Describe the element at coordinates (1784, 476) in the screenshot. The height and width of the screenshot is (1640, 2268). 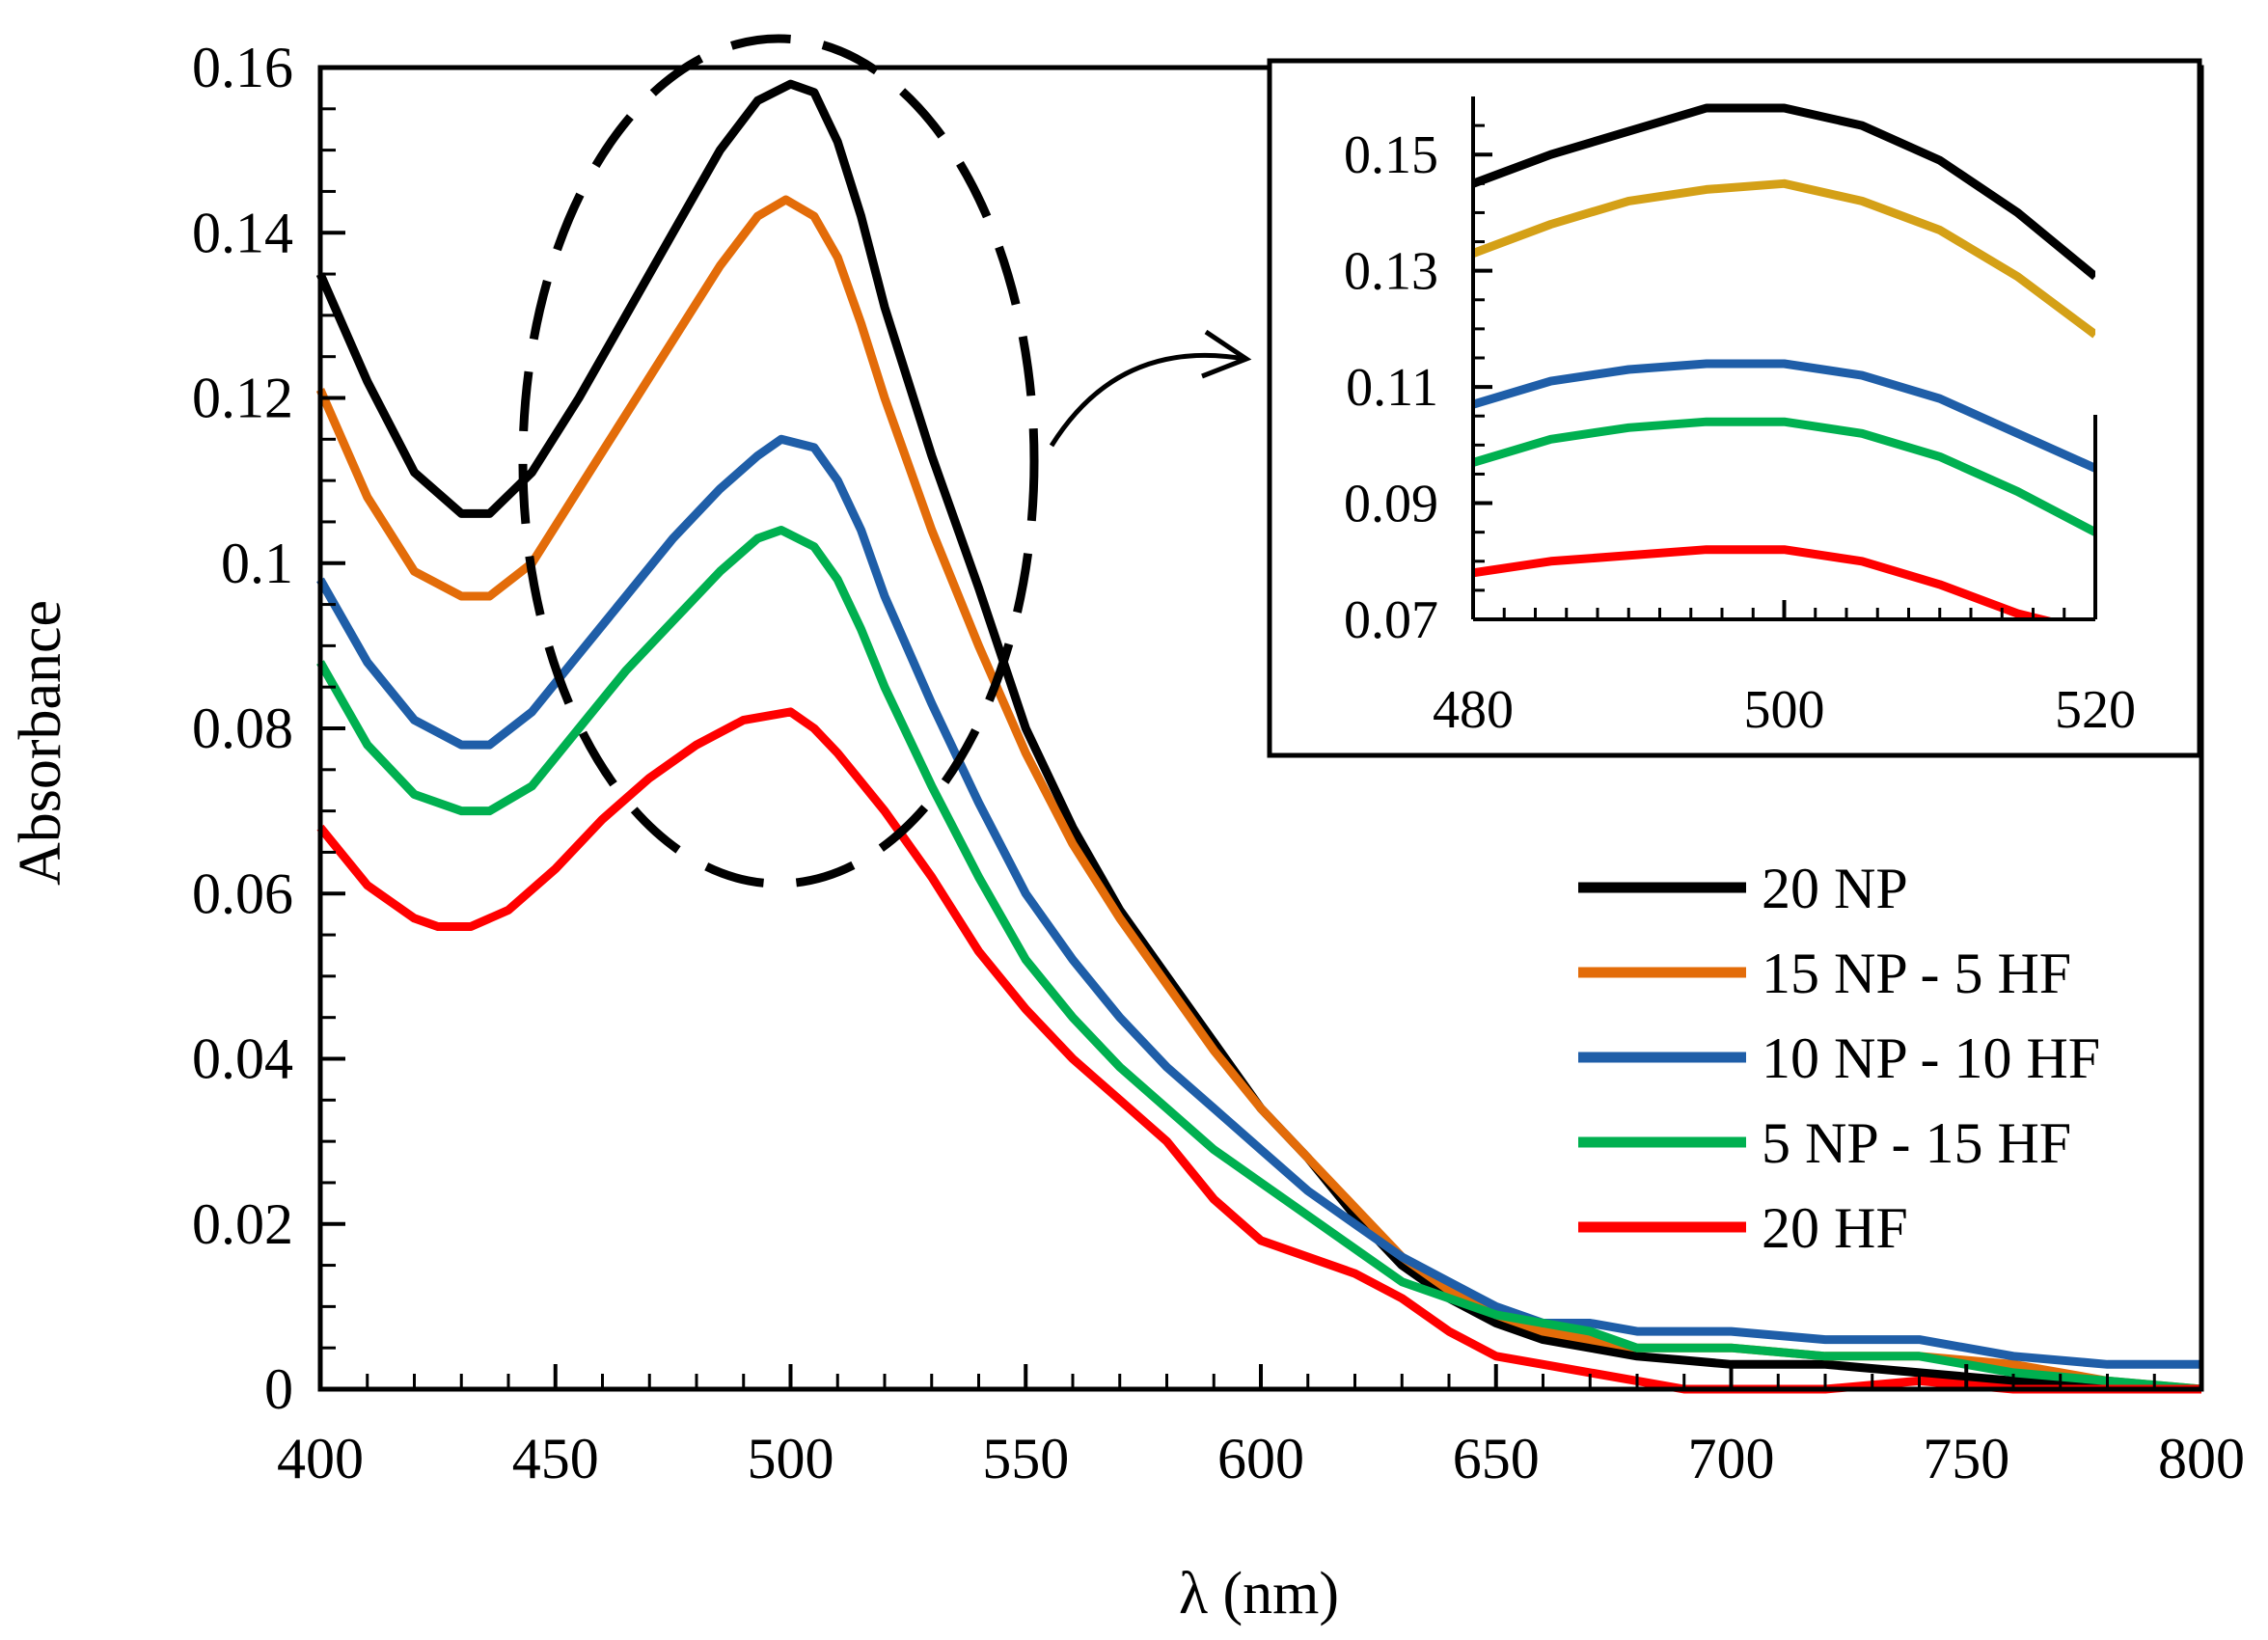
I see `inset-series-line-5-np-15-hf` at that location.